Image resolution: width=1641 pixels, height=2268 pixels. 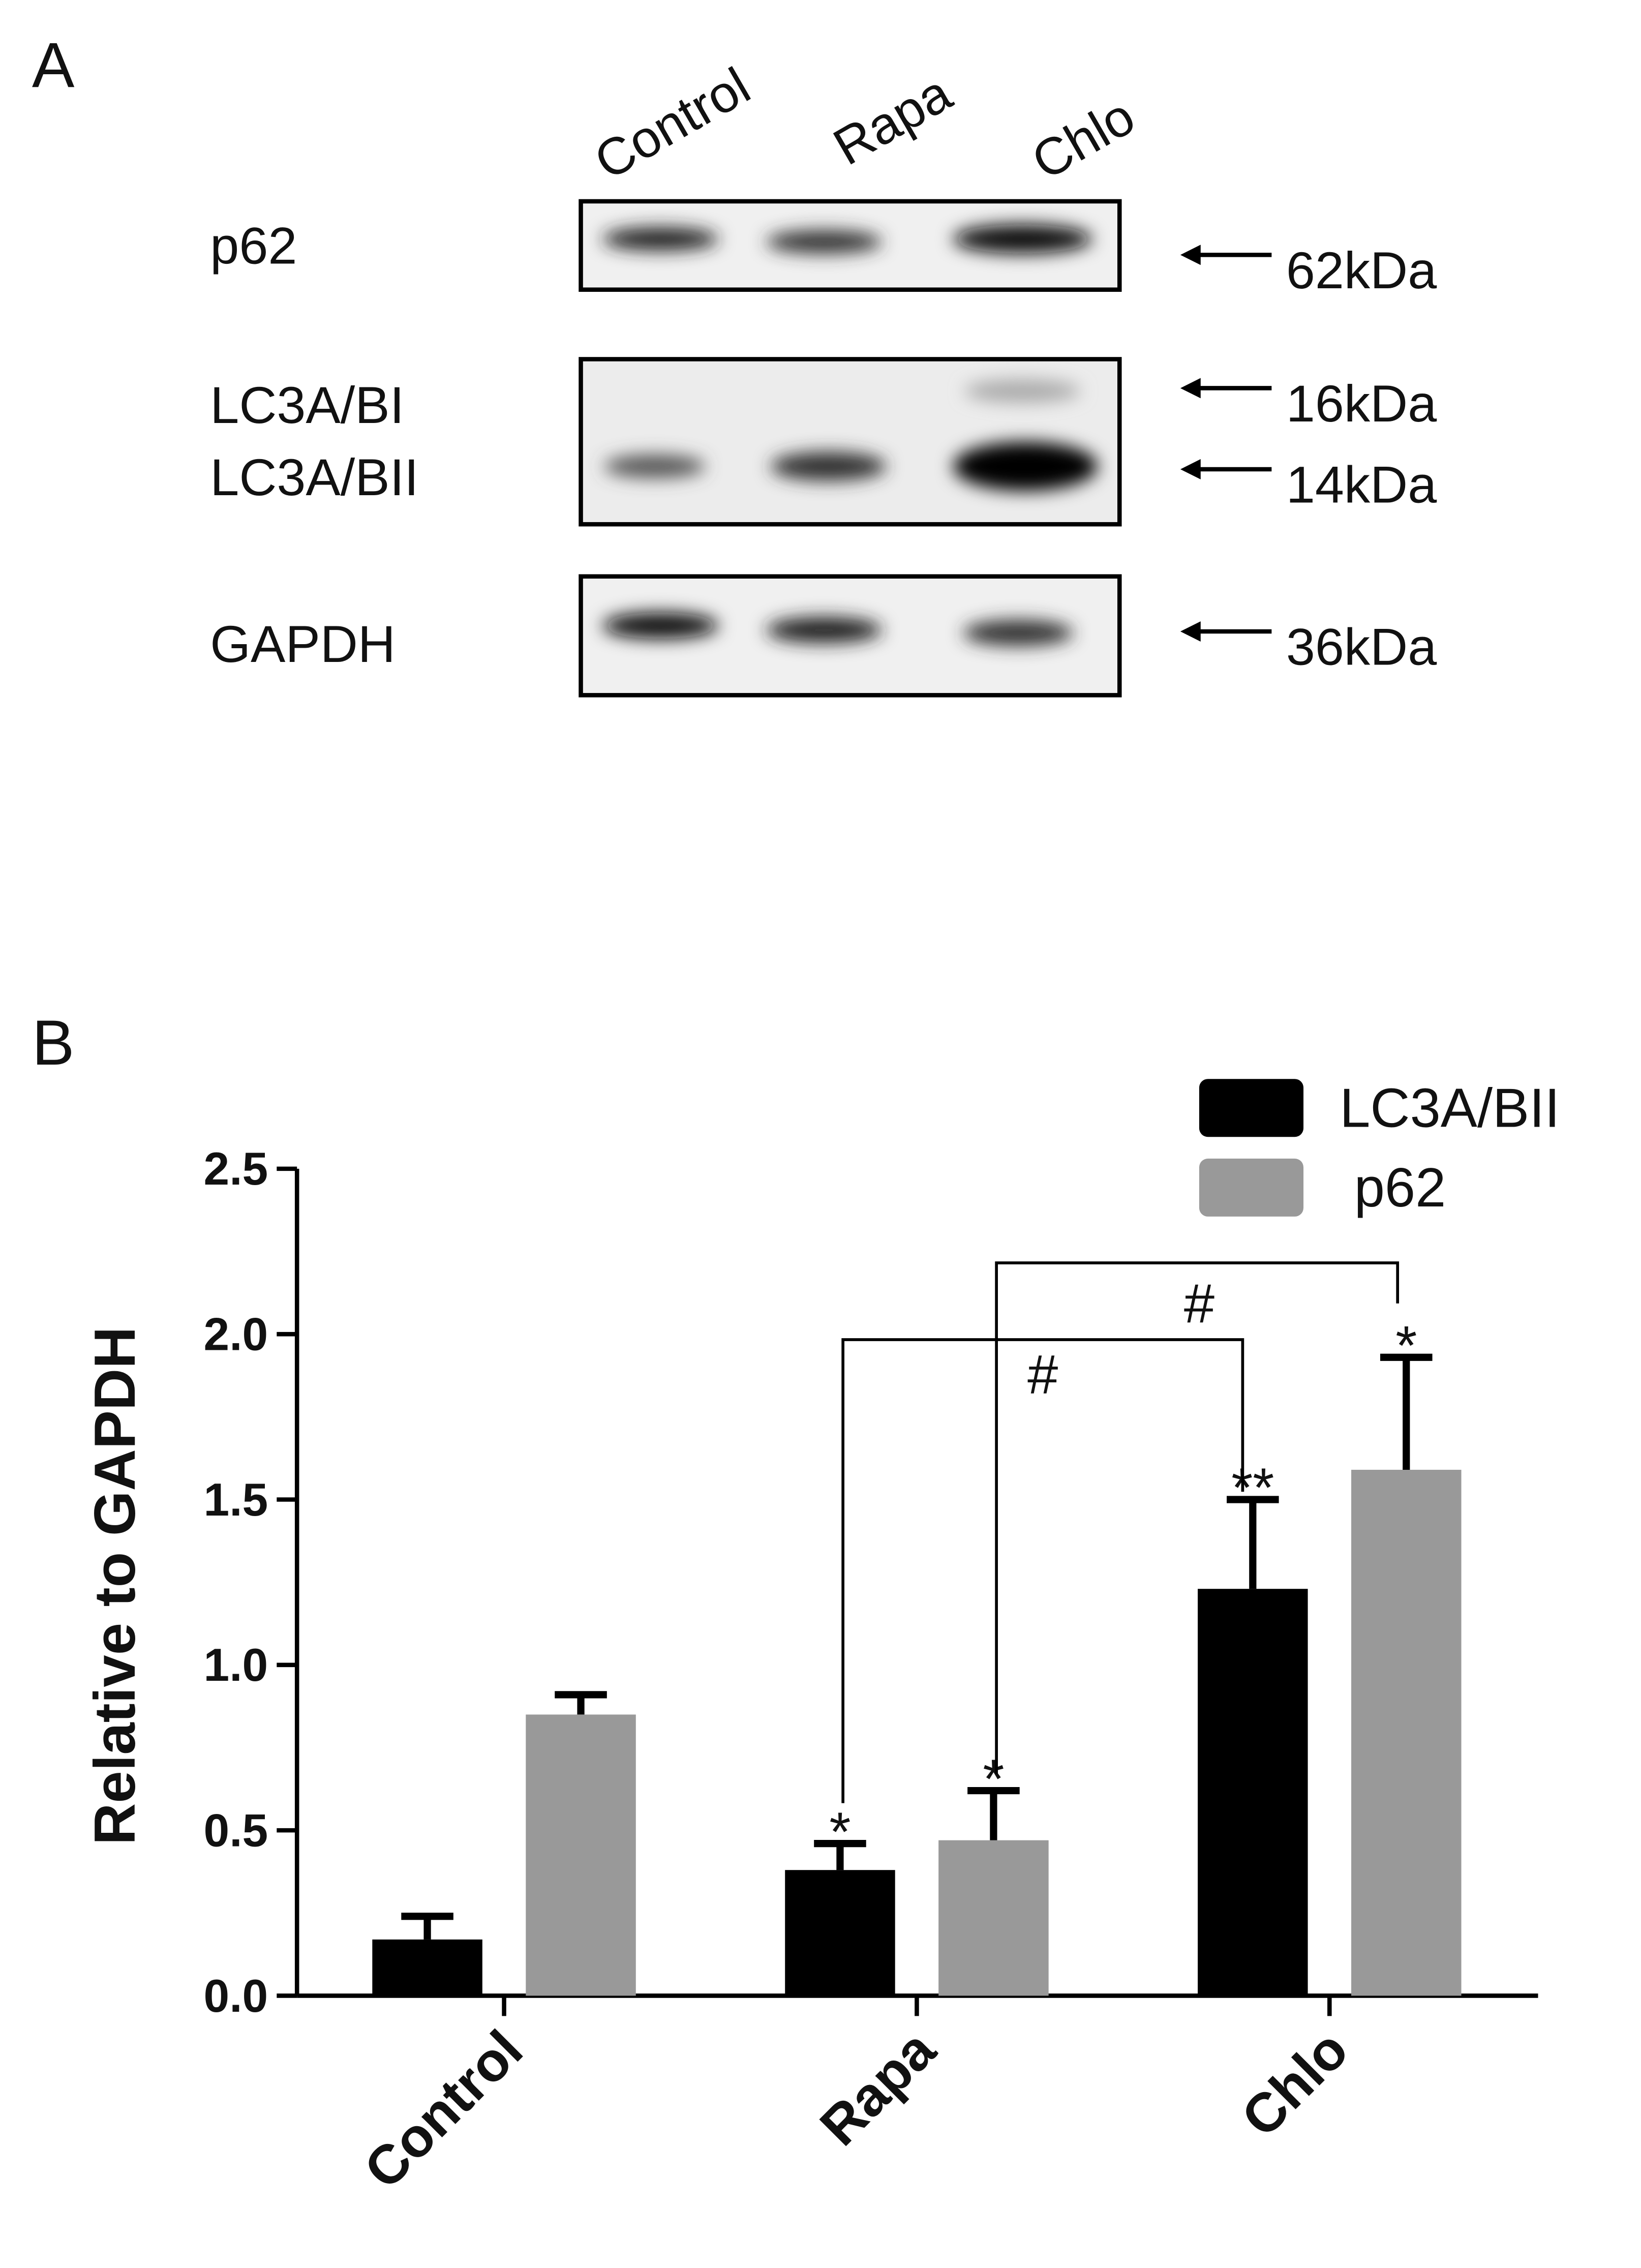 What do you see at coordinates (1083, 139) in the screenshot?
I see `lane-label: Chlo` at bounding box center [1083, 139].